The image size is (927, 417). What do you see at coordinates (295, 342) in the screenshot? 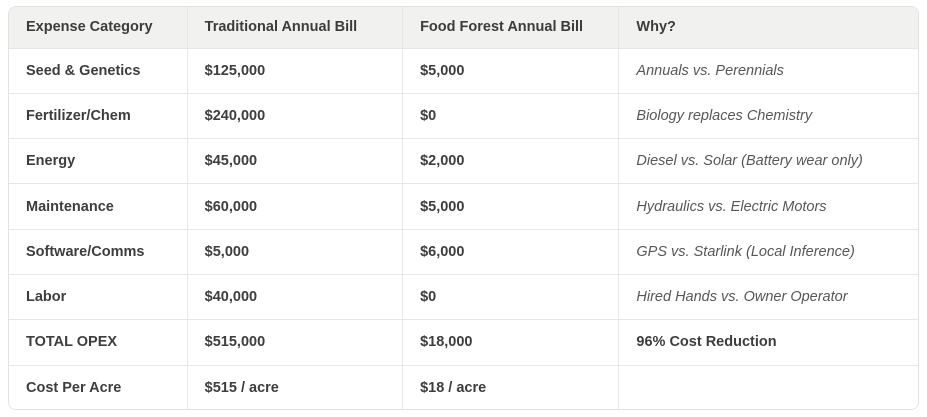
I see `cell-traditional: $515,000` at bounding box center [295, 342].